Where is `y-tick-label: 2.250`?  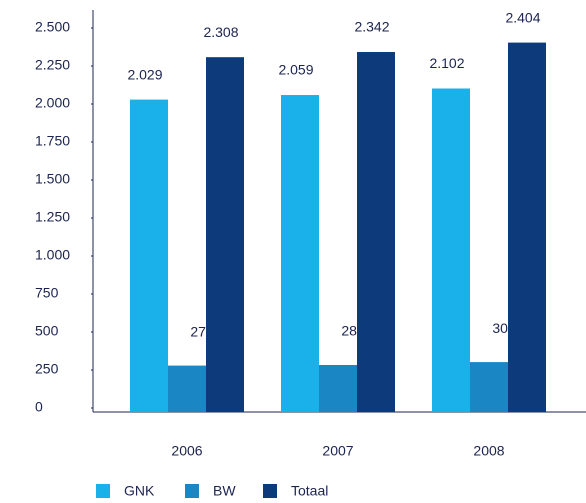 y-tick-label: 2.250 is located at coordinates (52, 65).